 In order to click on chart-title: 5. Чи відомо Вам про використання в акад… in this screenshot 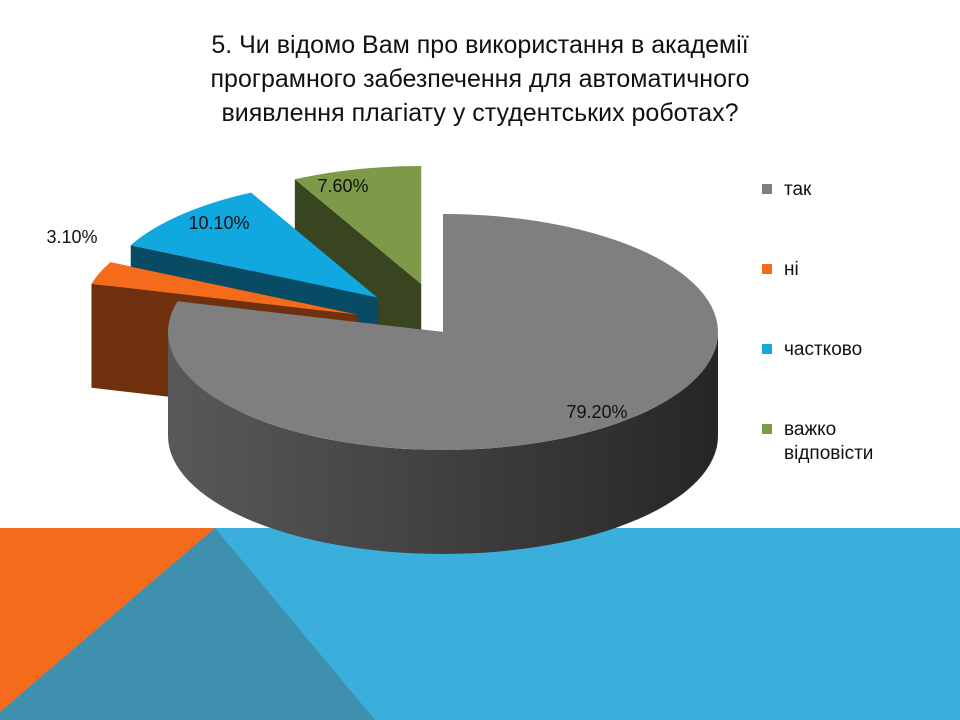, I will do `click(480, 79)`.